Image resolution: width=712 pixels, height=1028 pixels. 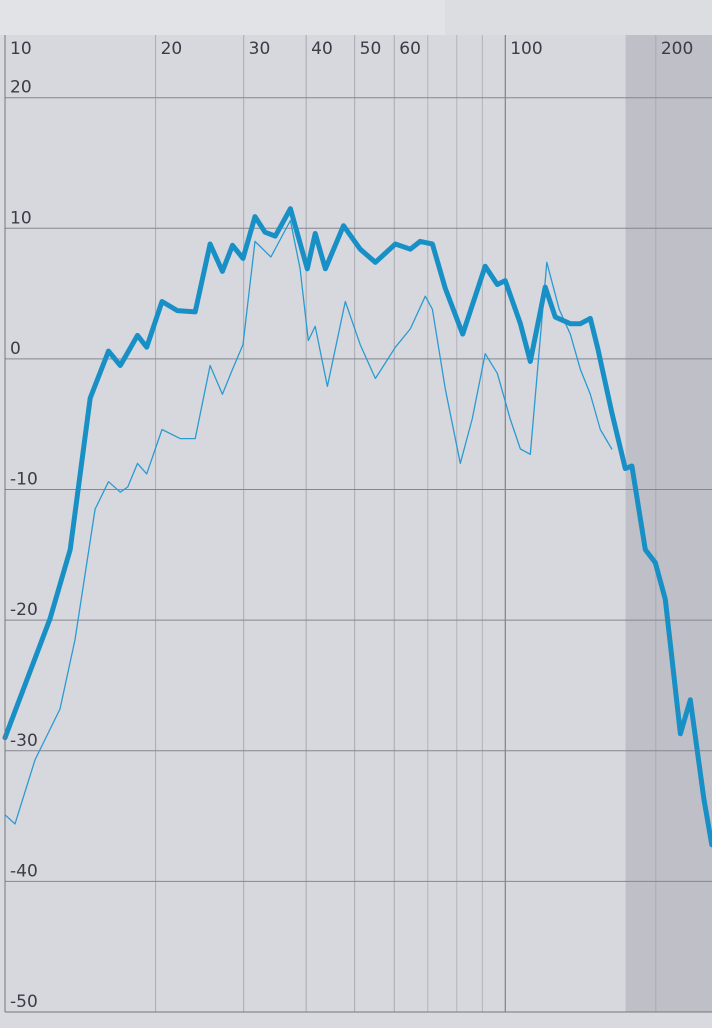 I want to click on x-tick-label: 30, so click(x=260, y=49).